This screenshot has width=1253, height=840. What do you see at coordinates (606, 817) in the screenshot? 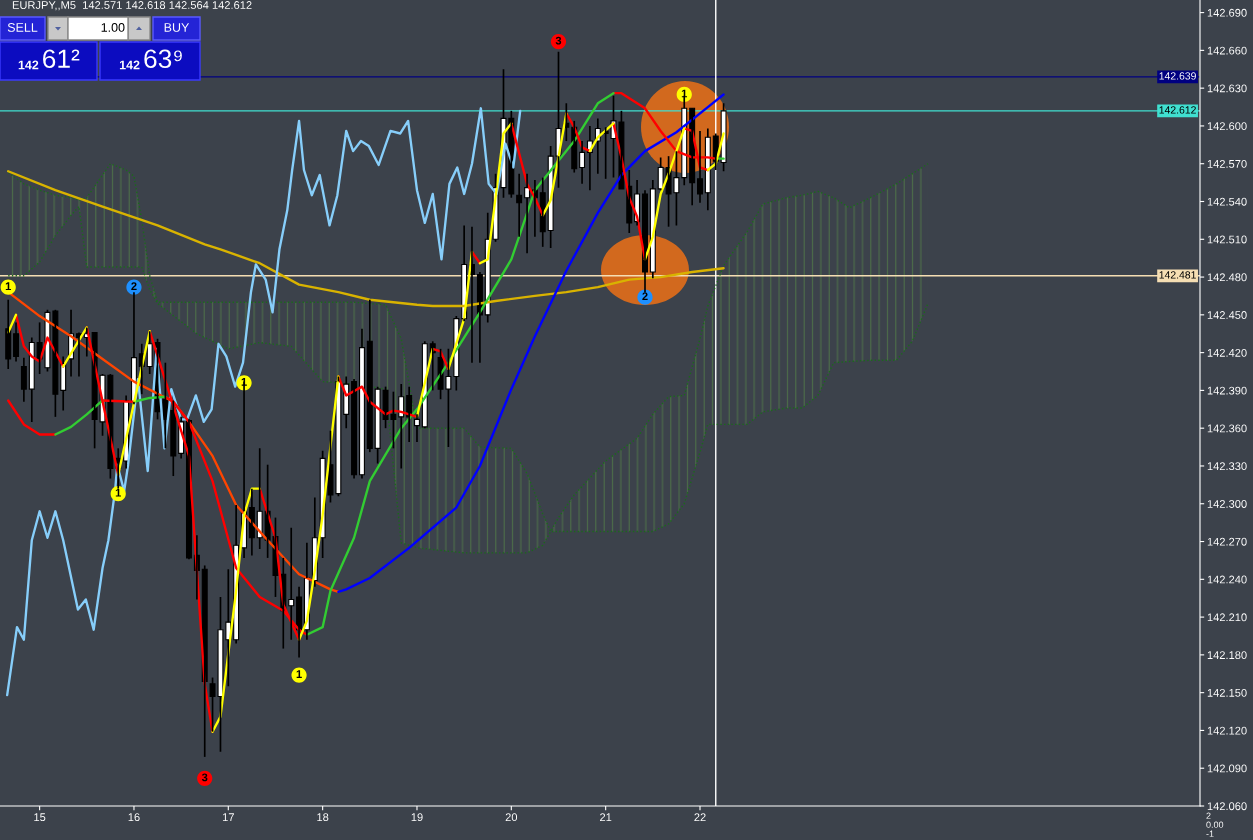
I see `x-tick-label: 21` at bounding box center [606, 817].